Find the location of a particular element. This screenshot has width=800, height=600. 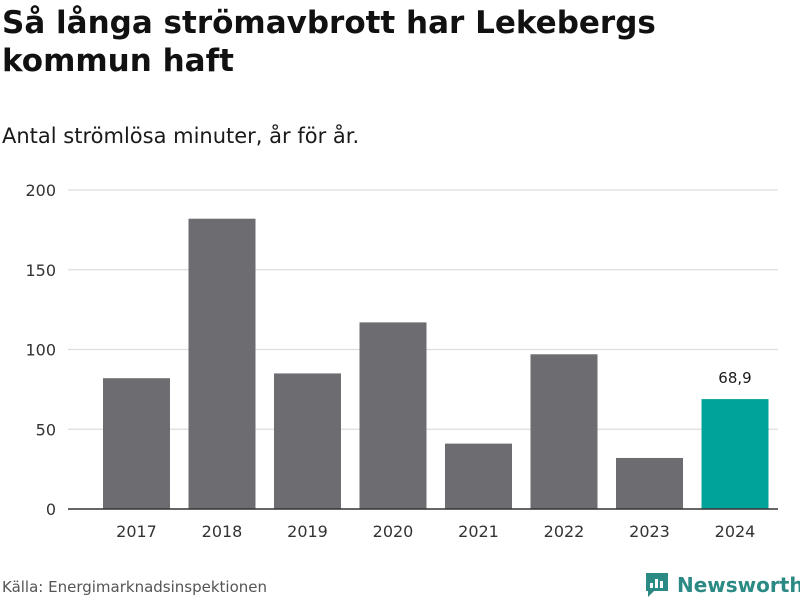

y-tick-label: 0 is located at coordinates (51, 509).